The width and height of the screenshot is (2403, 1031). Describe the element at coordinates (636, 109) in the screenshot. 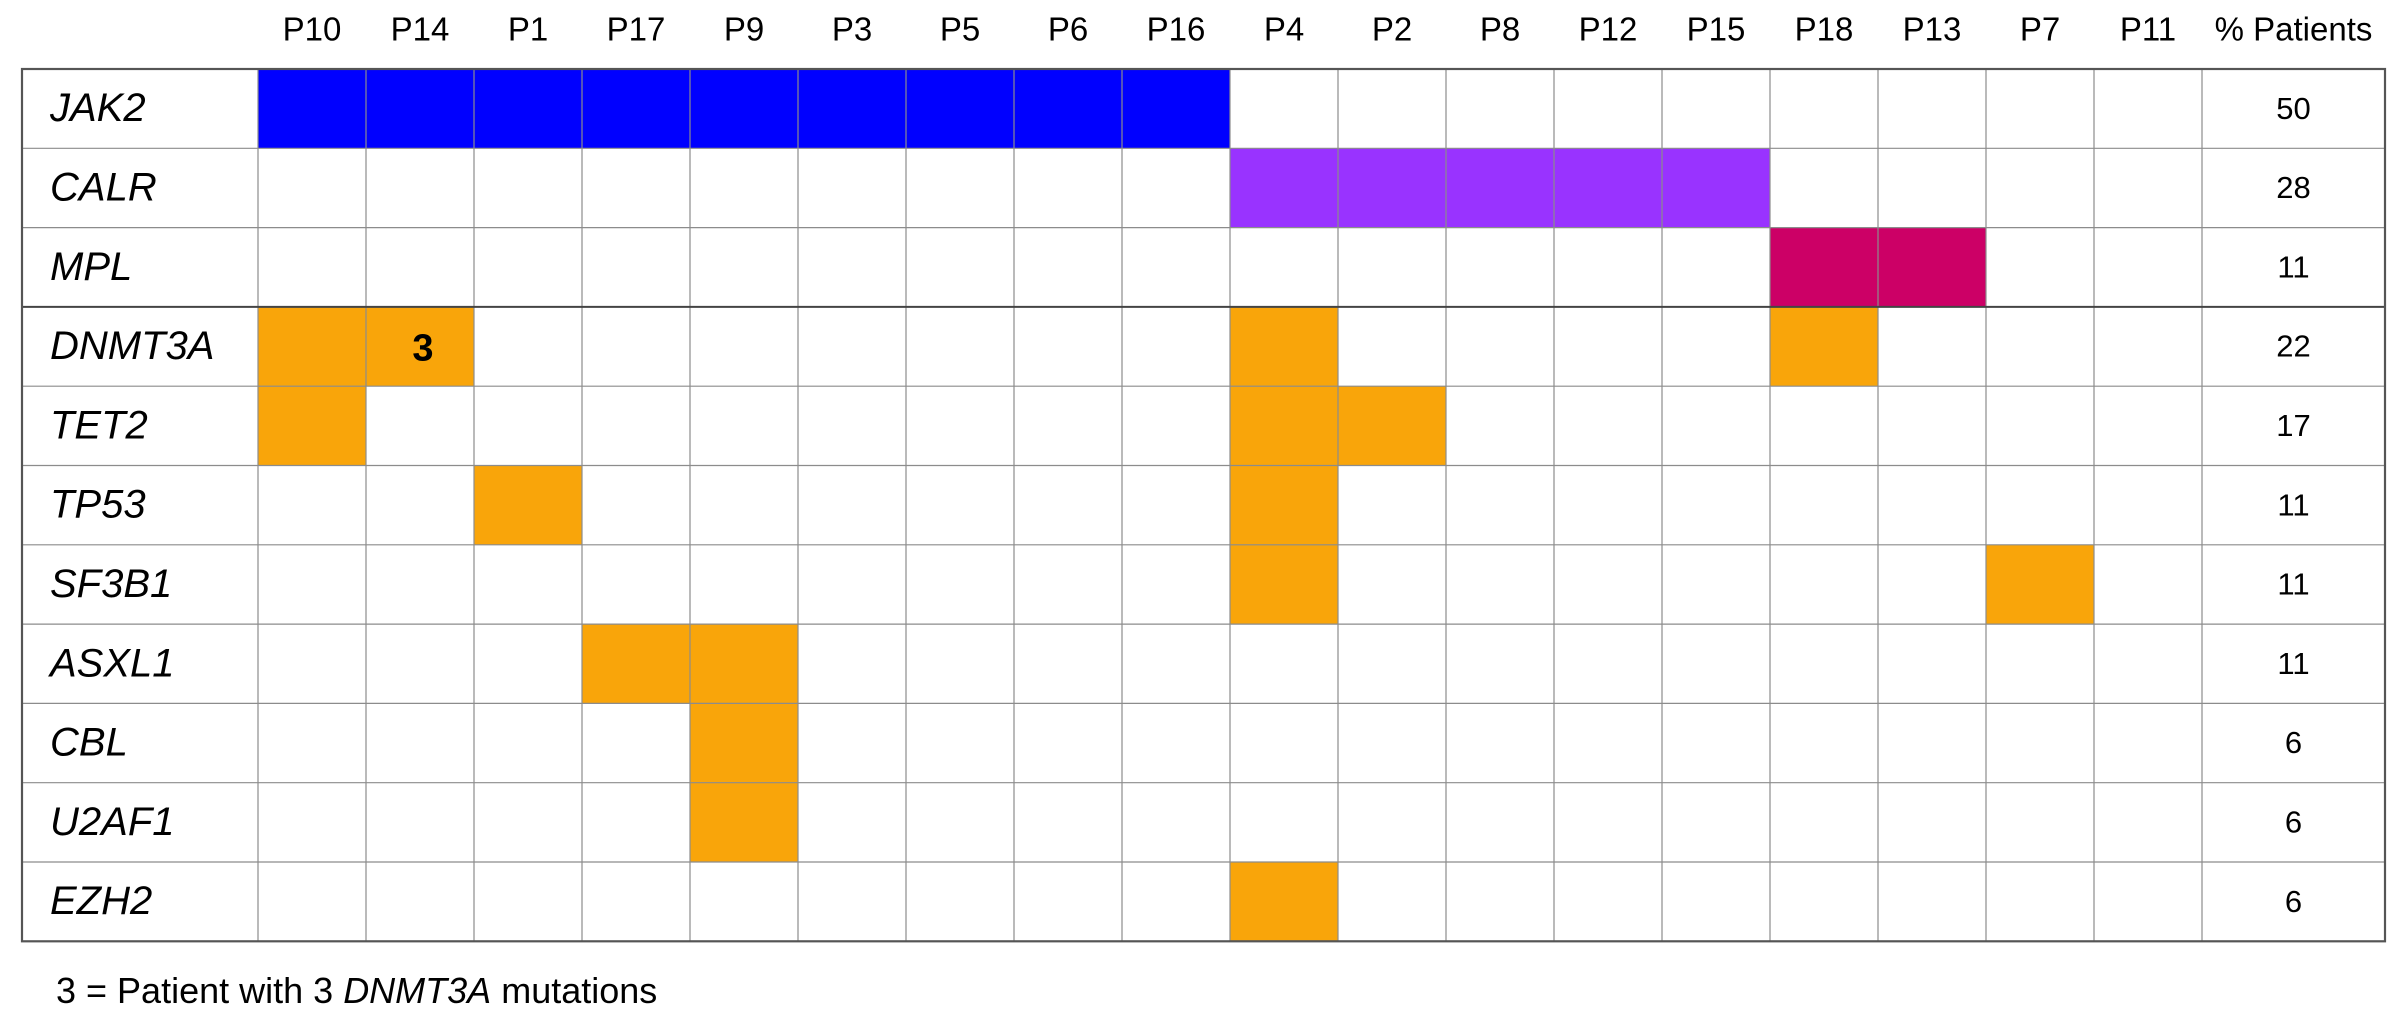

I see `cell-jak2-p17` at that location.